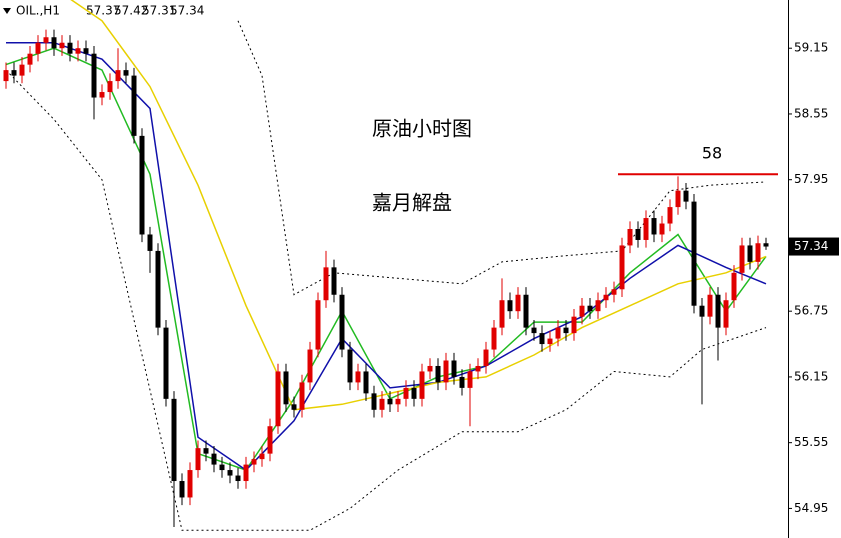 This screenshot has width=841, height=538. Describe the element at coordinates (811, 442) in the screenshot. I see `y-tick-label: 55.55` at that location.